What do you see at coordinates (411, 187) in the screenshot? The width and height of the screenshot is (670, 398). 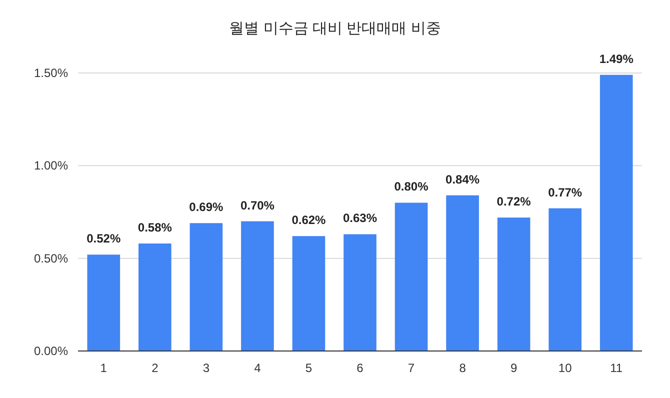 I see `data-label: 0.80%` at bounding box center [411, 187].